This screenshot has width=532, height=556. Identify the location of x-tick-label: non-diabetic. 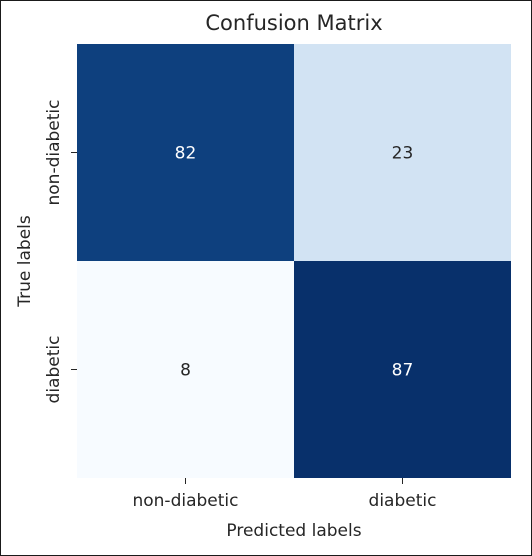
(185, 501).